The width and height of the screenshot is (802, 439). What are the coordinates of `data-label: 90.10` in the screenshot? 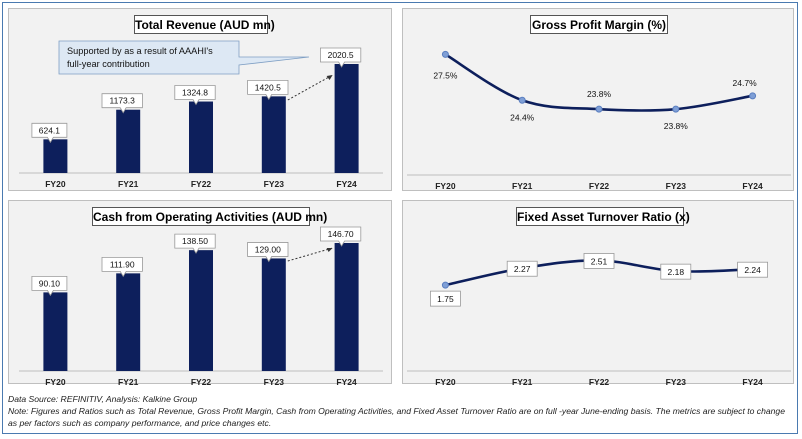 It's located at (49, 286).